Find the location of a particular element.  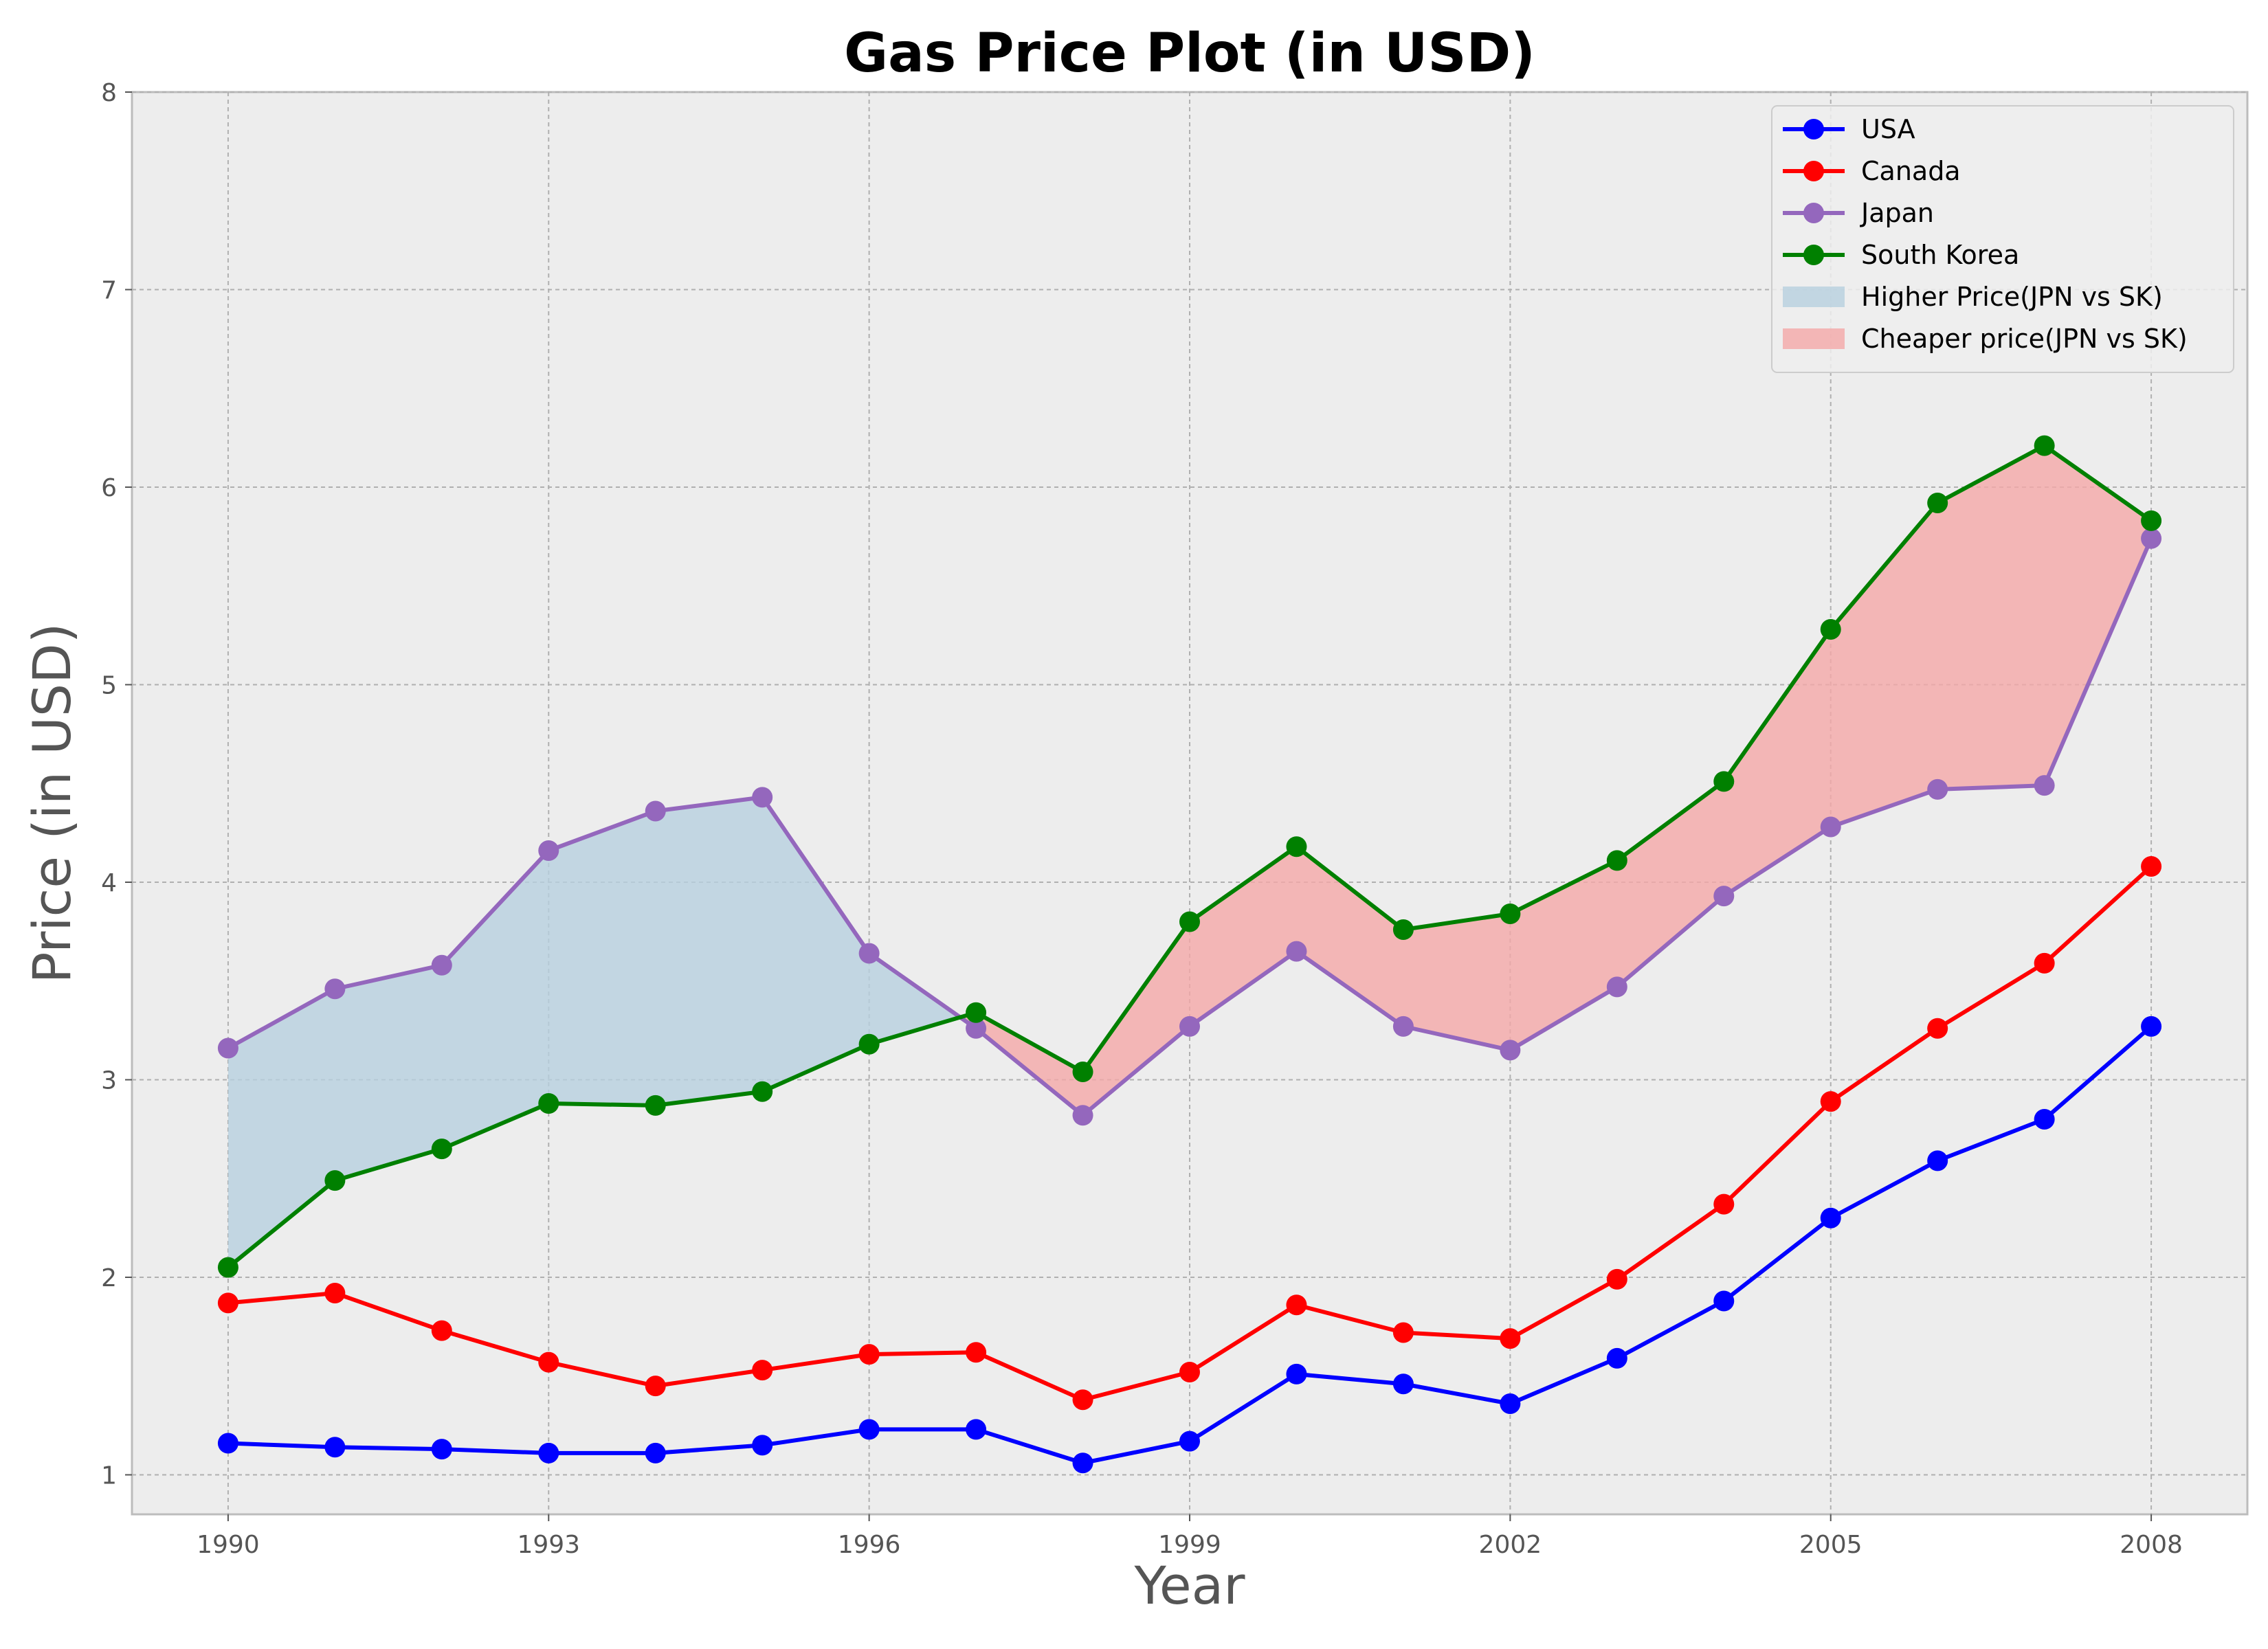

x-tick-label: 1996 is located at coordinates (870, 1545).